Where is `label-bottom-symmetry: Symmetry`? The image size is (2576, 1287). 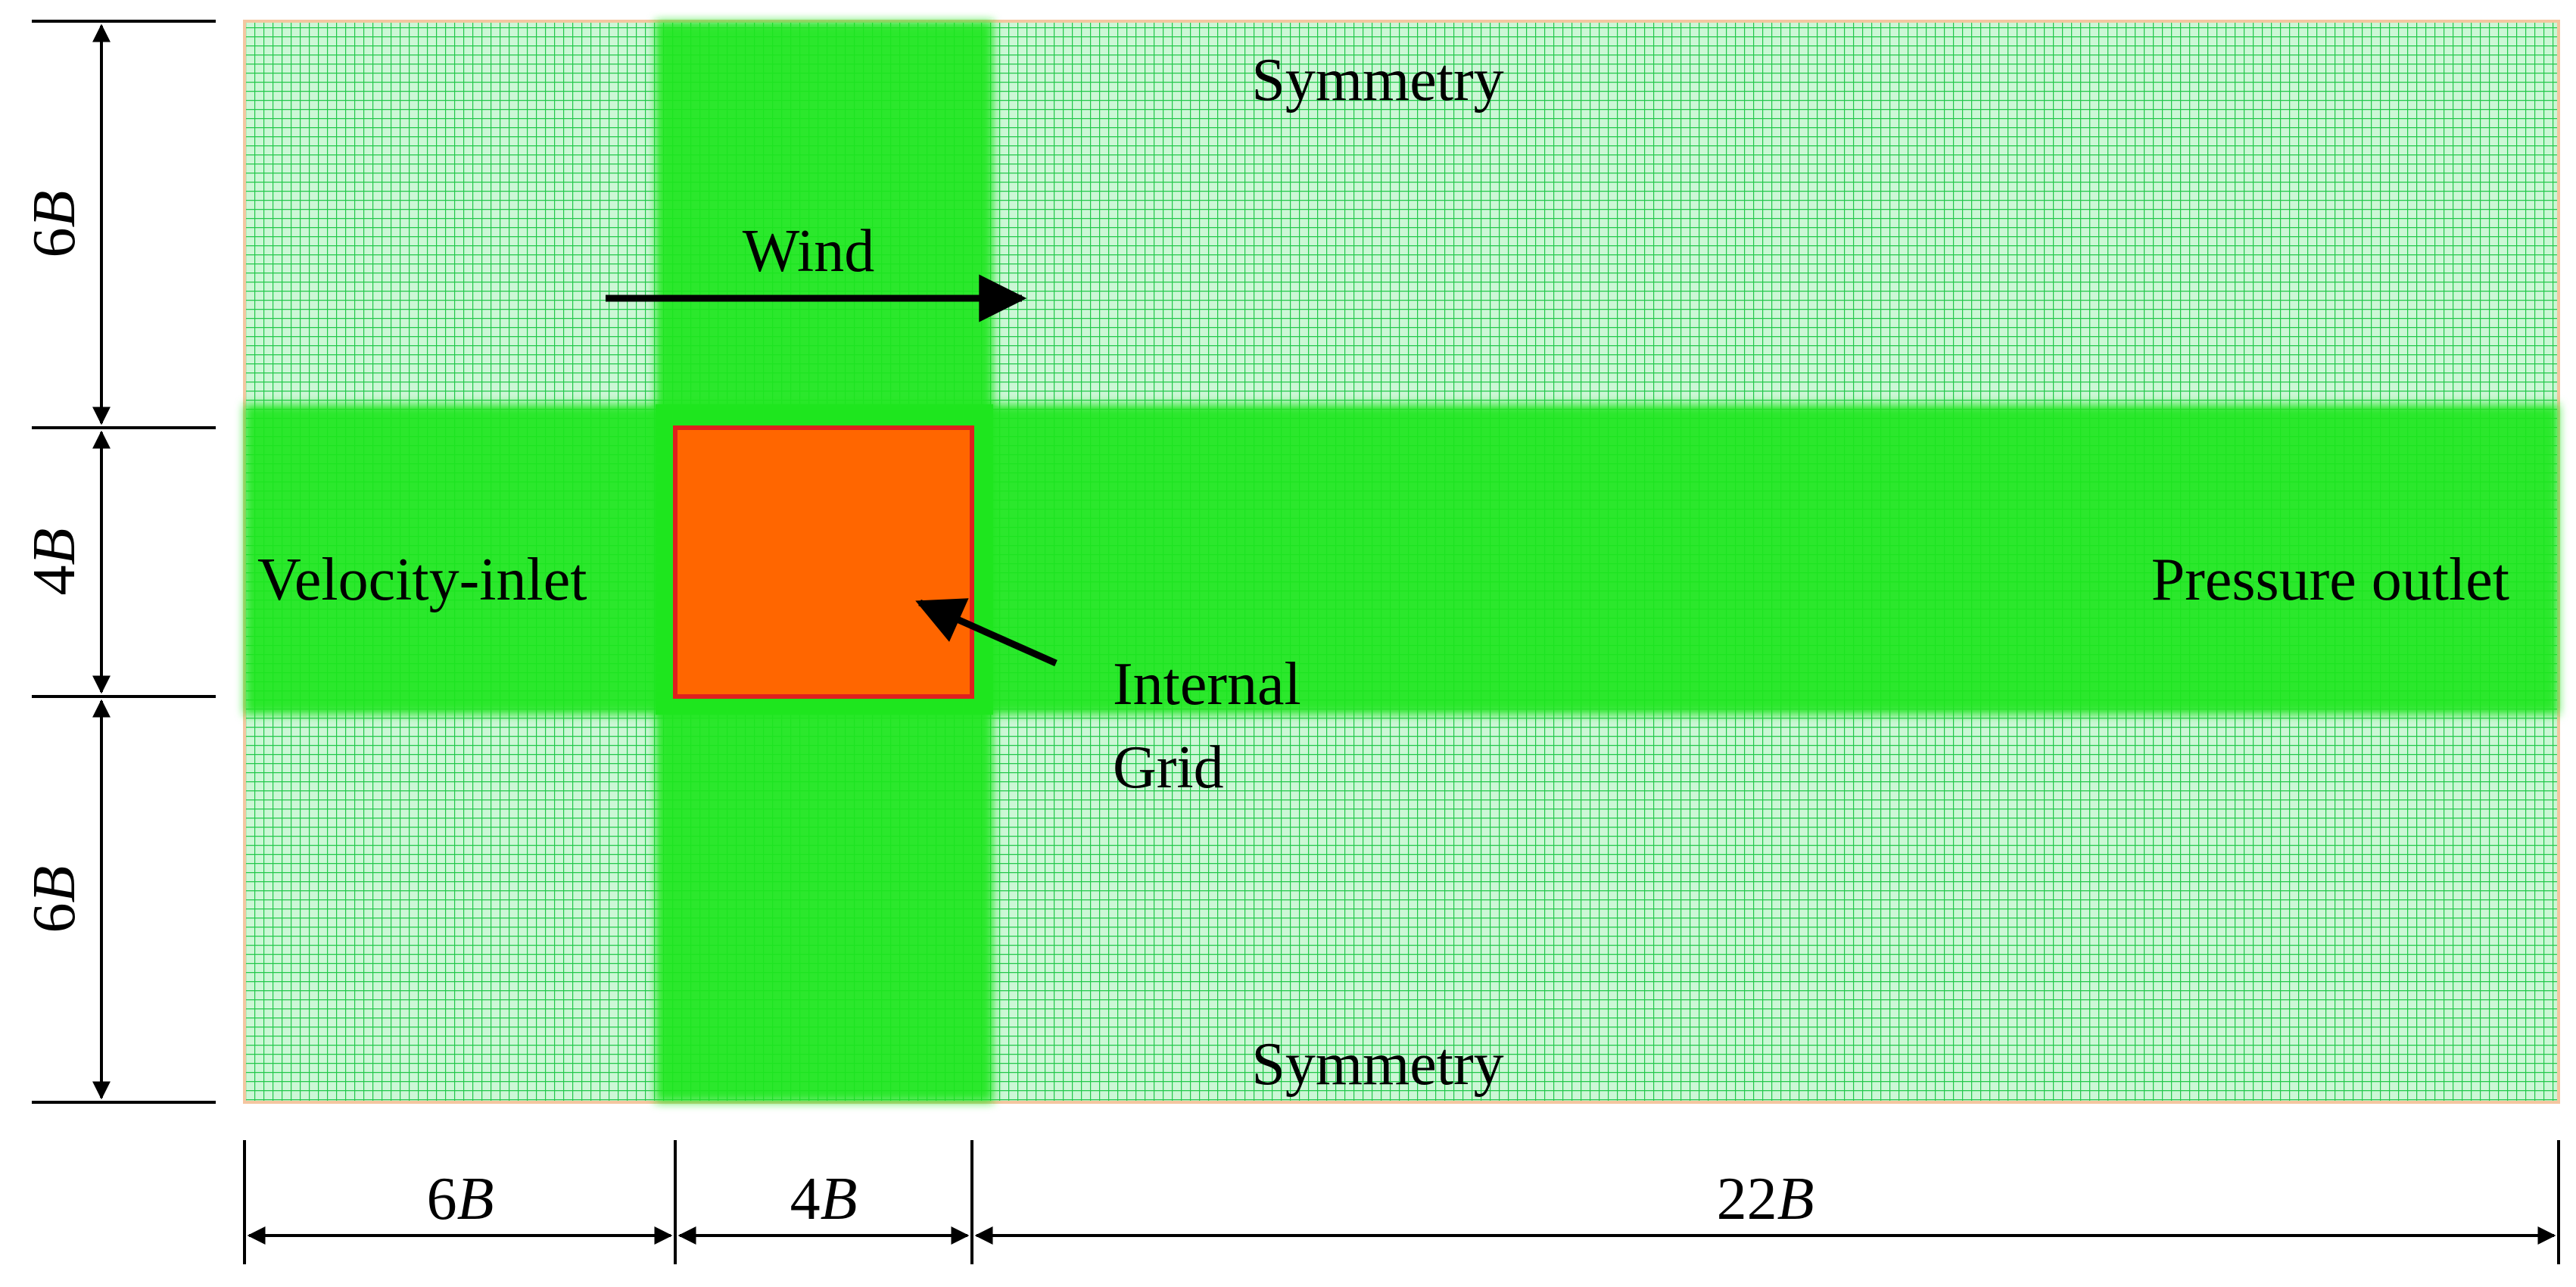
label-bottom-symmetry: Symmetry is located at coordinates (1377, 1064).